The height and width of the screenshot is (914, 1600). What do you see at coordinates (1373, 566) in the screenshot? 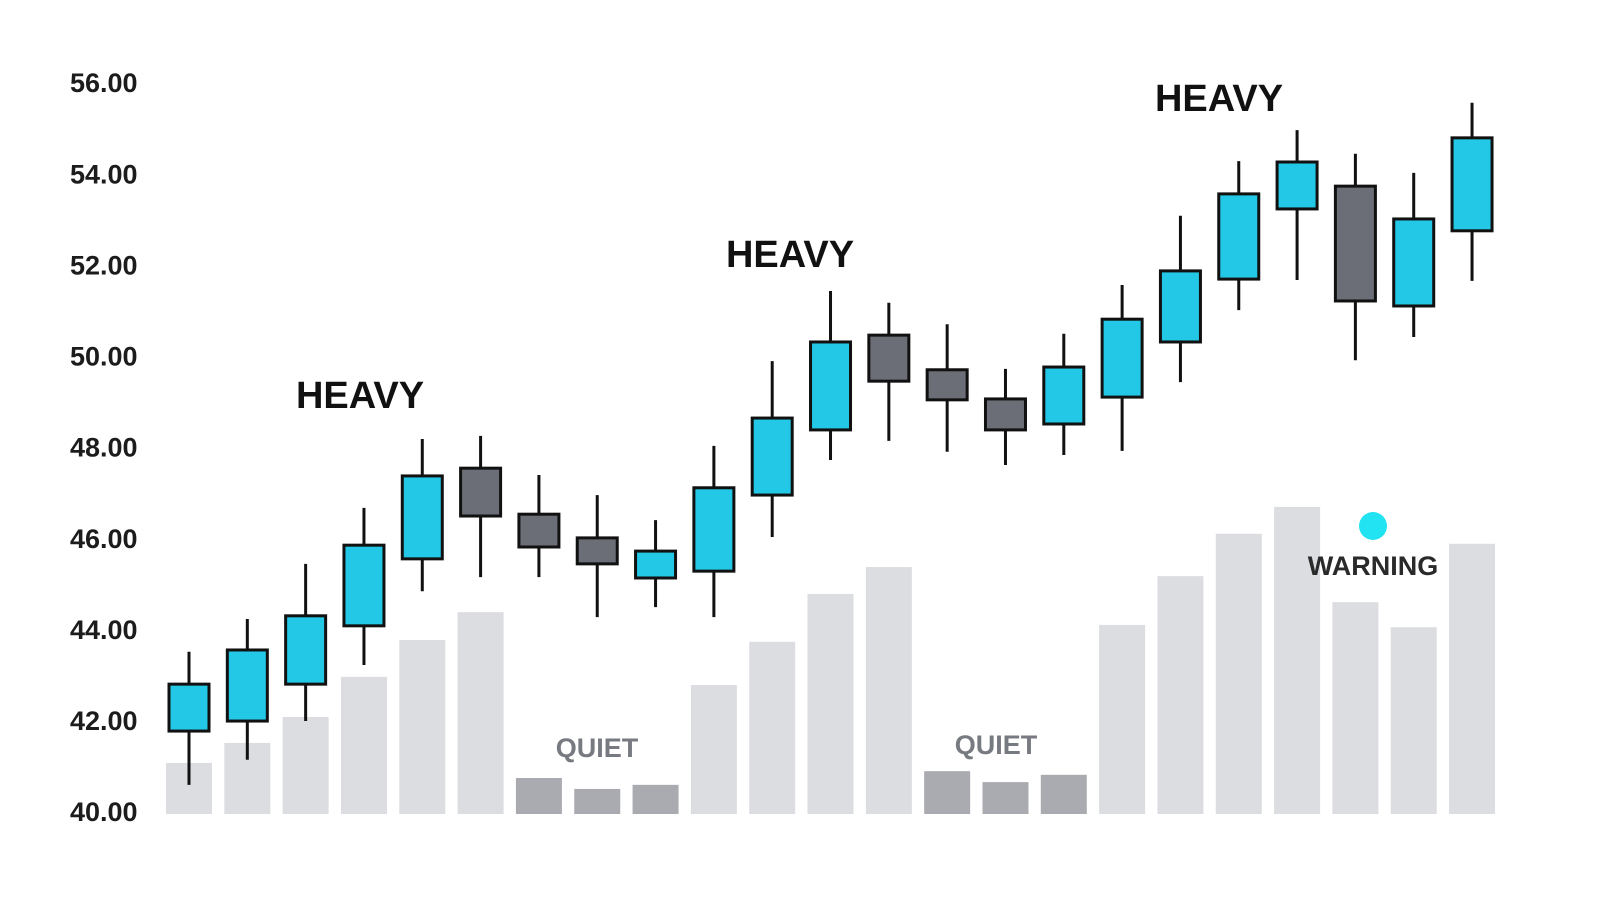
I see `annotation: WARNING` at bounding box center [1373, 566].